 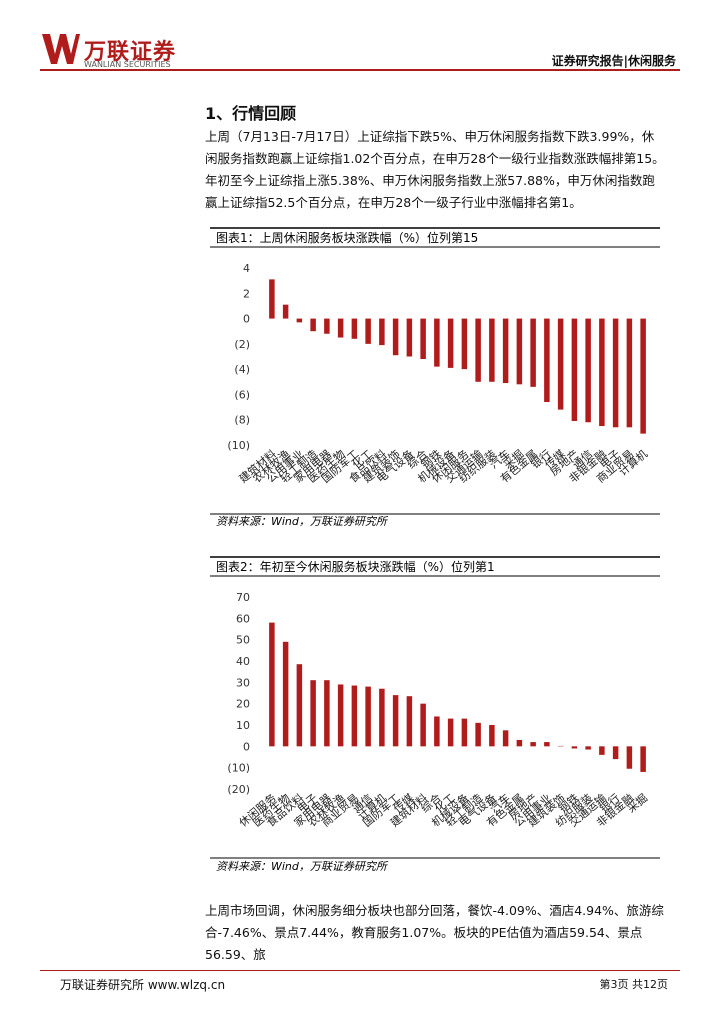 What do you see at coordinates (243, 597) in the screenshot?
I see `y-tick-label: 70` at bounding box center [243, 597].